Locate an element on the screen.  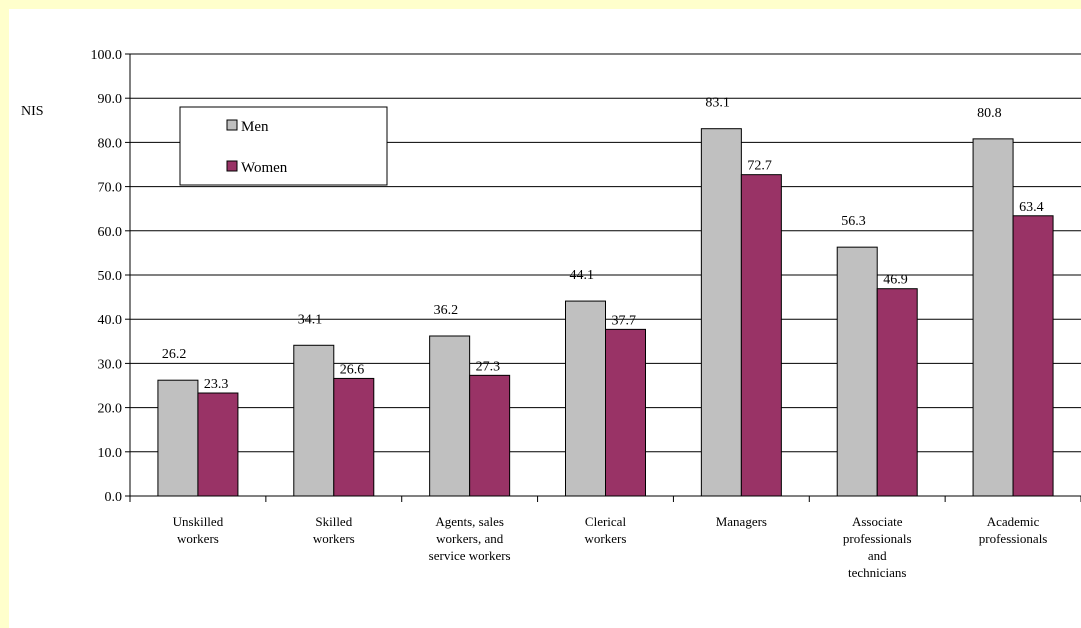
category-label-4: Managers is located at coordinates (741, 521).